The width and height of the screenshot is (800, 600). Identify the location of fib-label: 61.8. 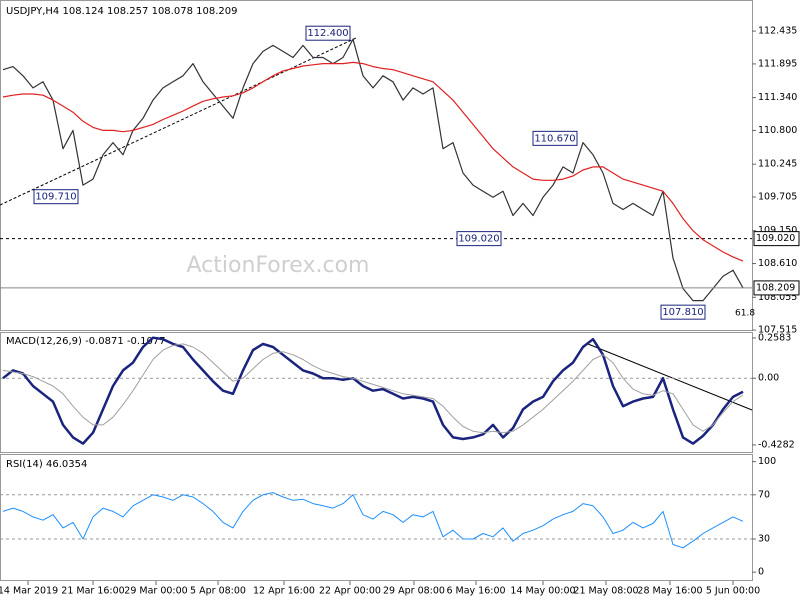
(745, 314).